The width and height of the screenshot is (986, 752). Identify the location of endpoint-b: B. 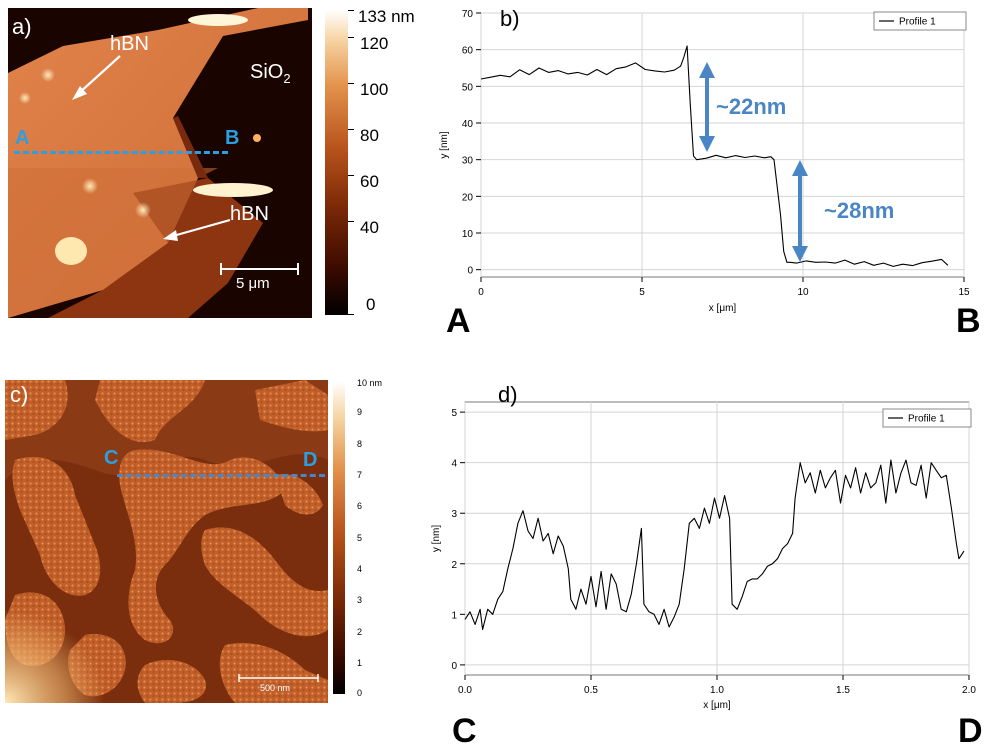
(968, 321).